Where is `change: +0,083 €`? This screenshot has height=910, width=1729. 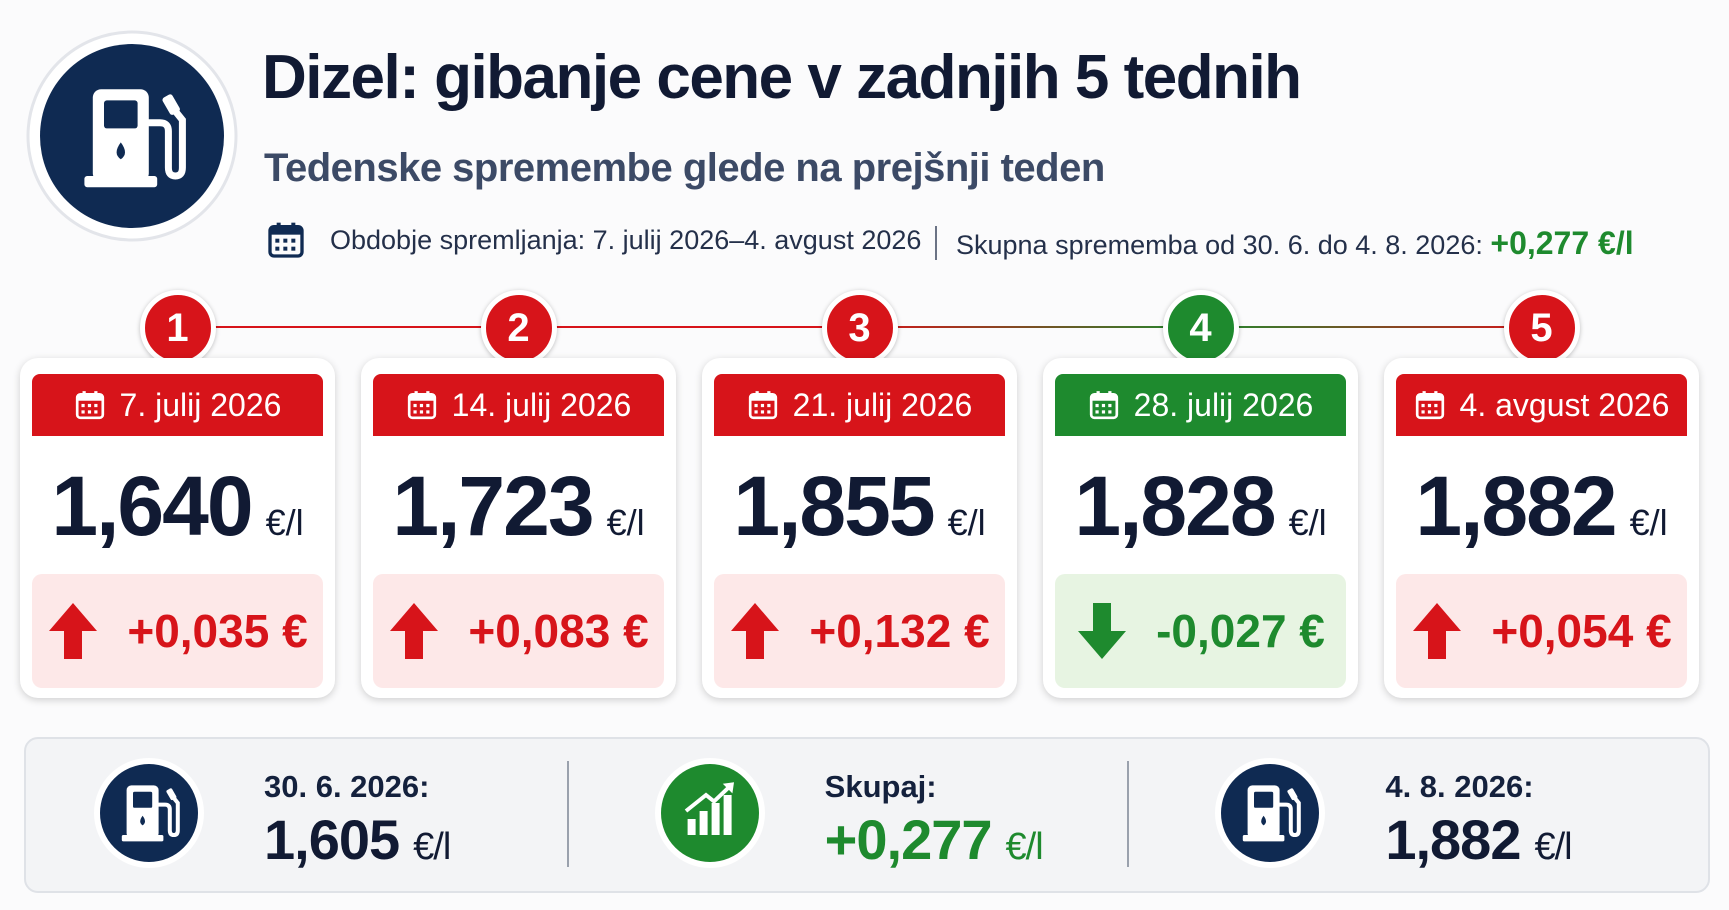
change: +0,083 € is located at coordinates (518, 631).